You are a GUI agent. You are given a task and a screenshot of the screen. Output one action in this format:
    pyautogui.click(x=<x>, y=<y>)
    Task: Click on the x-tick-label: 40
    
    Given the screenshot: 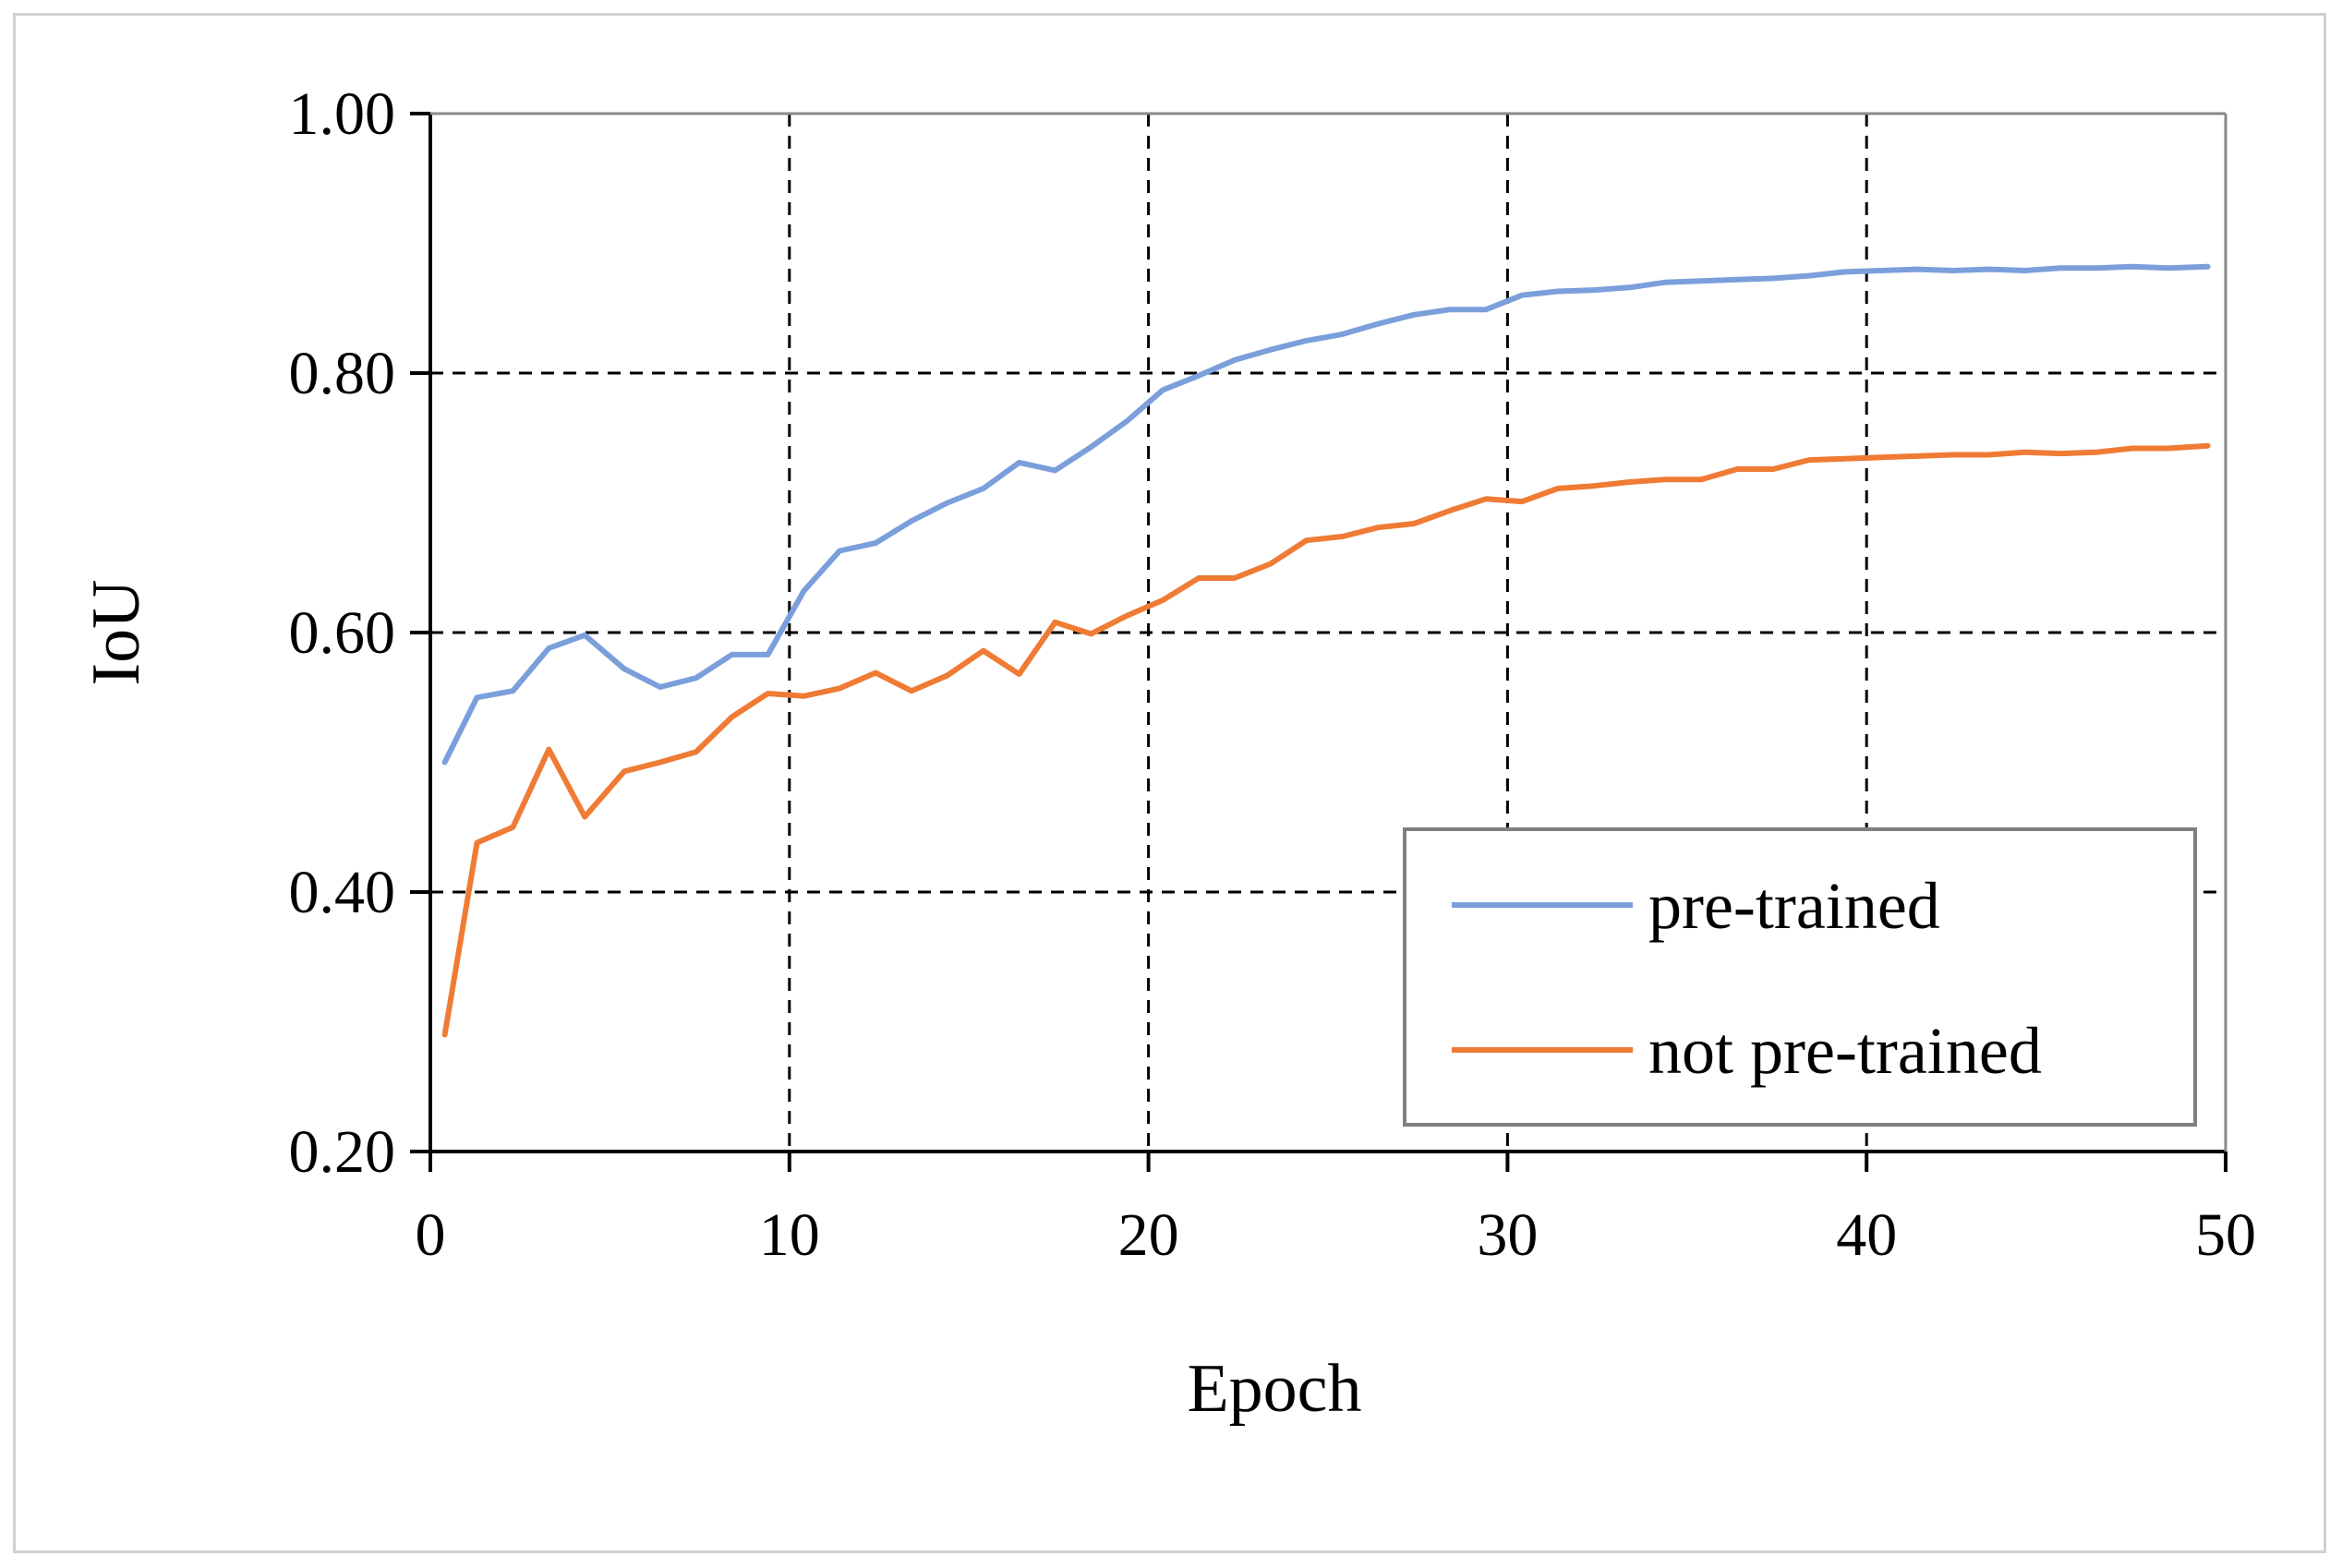 What is the action you would take?
    pyautogui.click(x=1867, y=1235)
    